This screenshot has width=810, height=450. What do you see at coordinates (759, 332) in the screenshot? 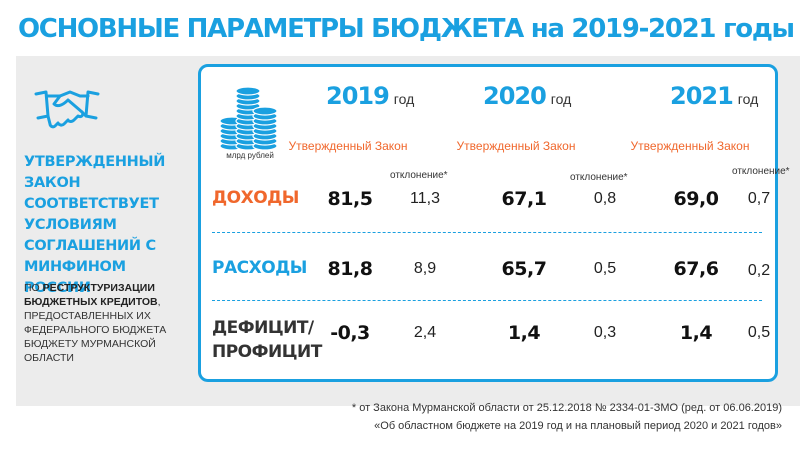
I see `deviation-balance-2021: 0,5` at bounding box center [759, 332].